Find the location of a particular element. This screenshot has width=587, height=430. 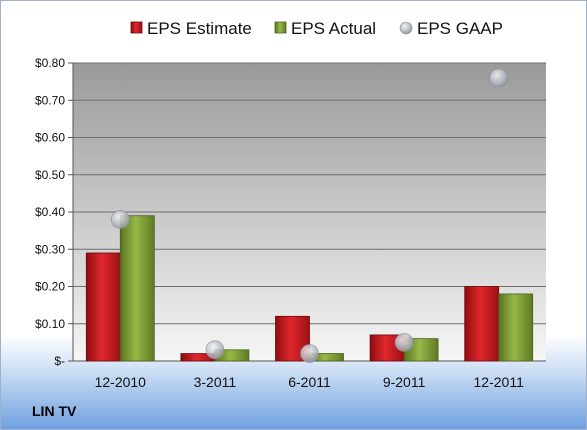

y-tick-label: $0.80 is located at coordinates (50, 63).